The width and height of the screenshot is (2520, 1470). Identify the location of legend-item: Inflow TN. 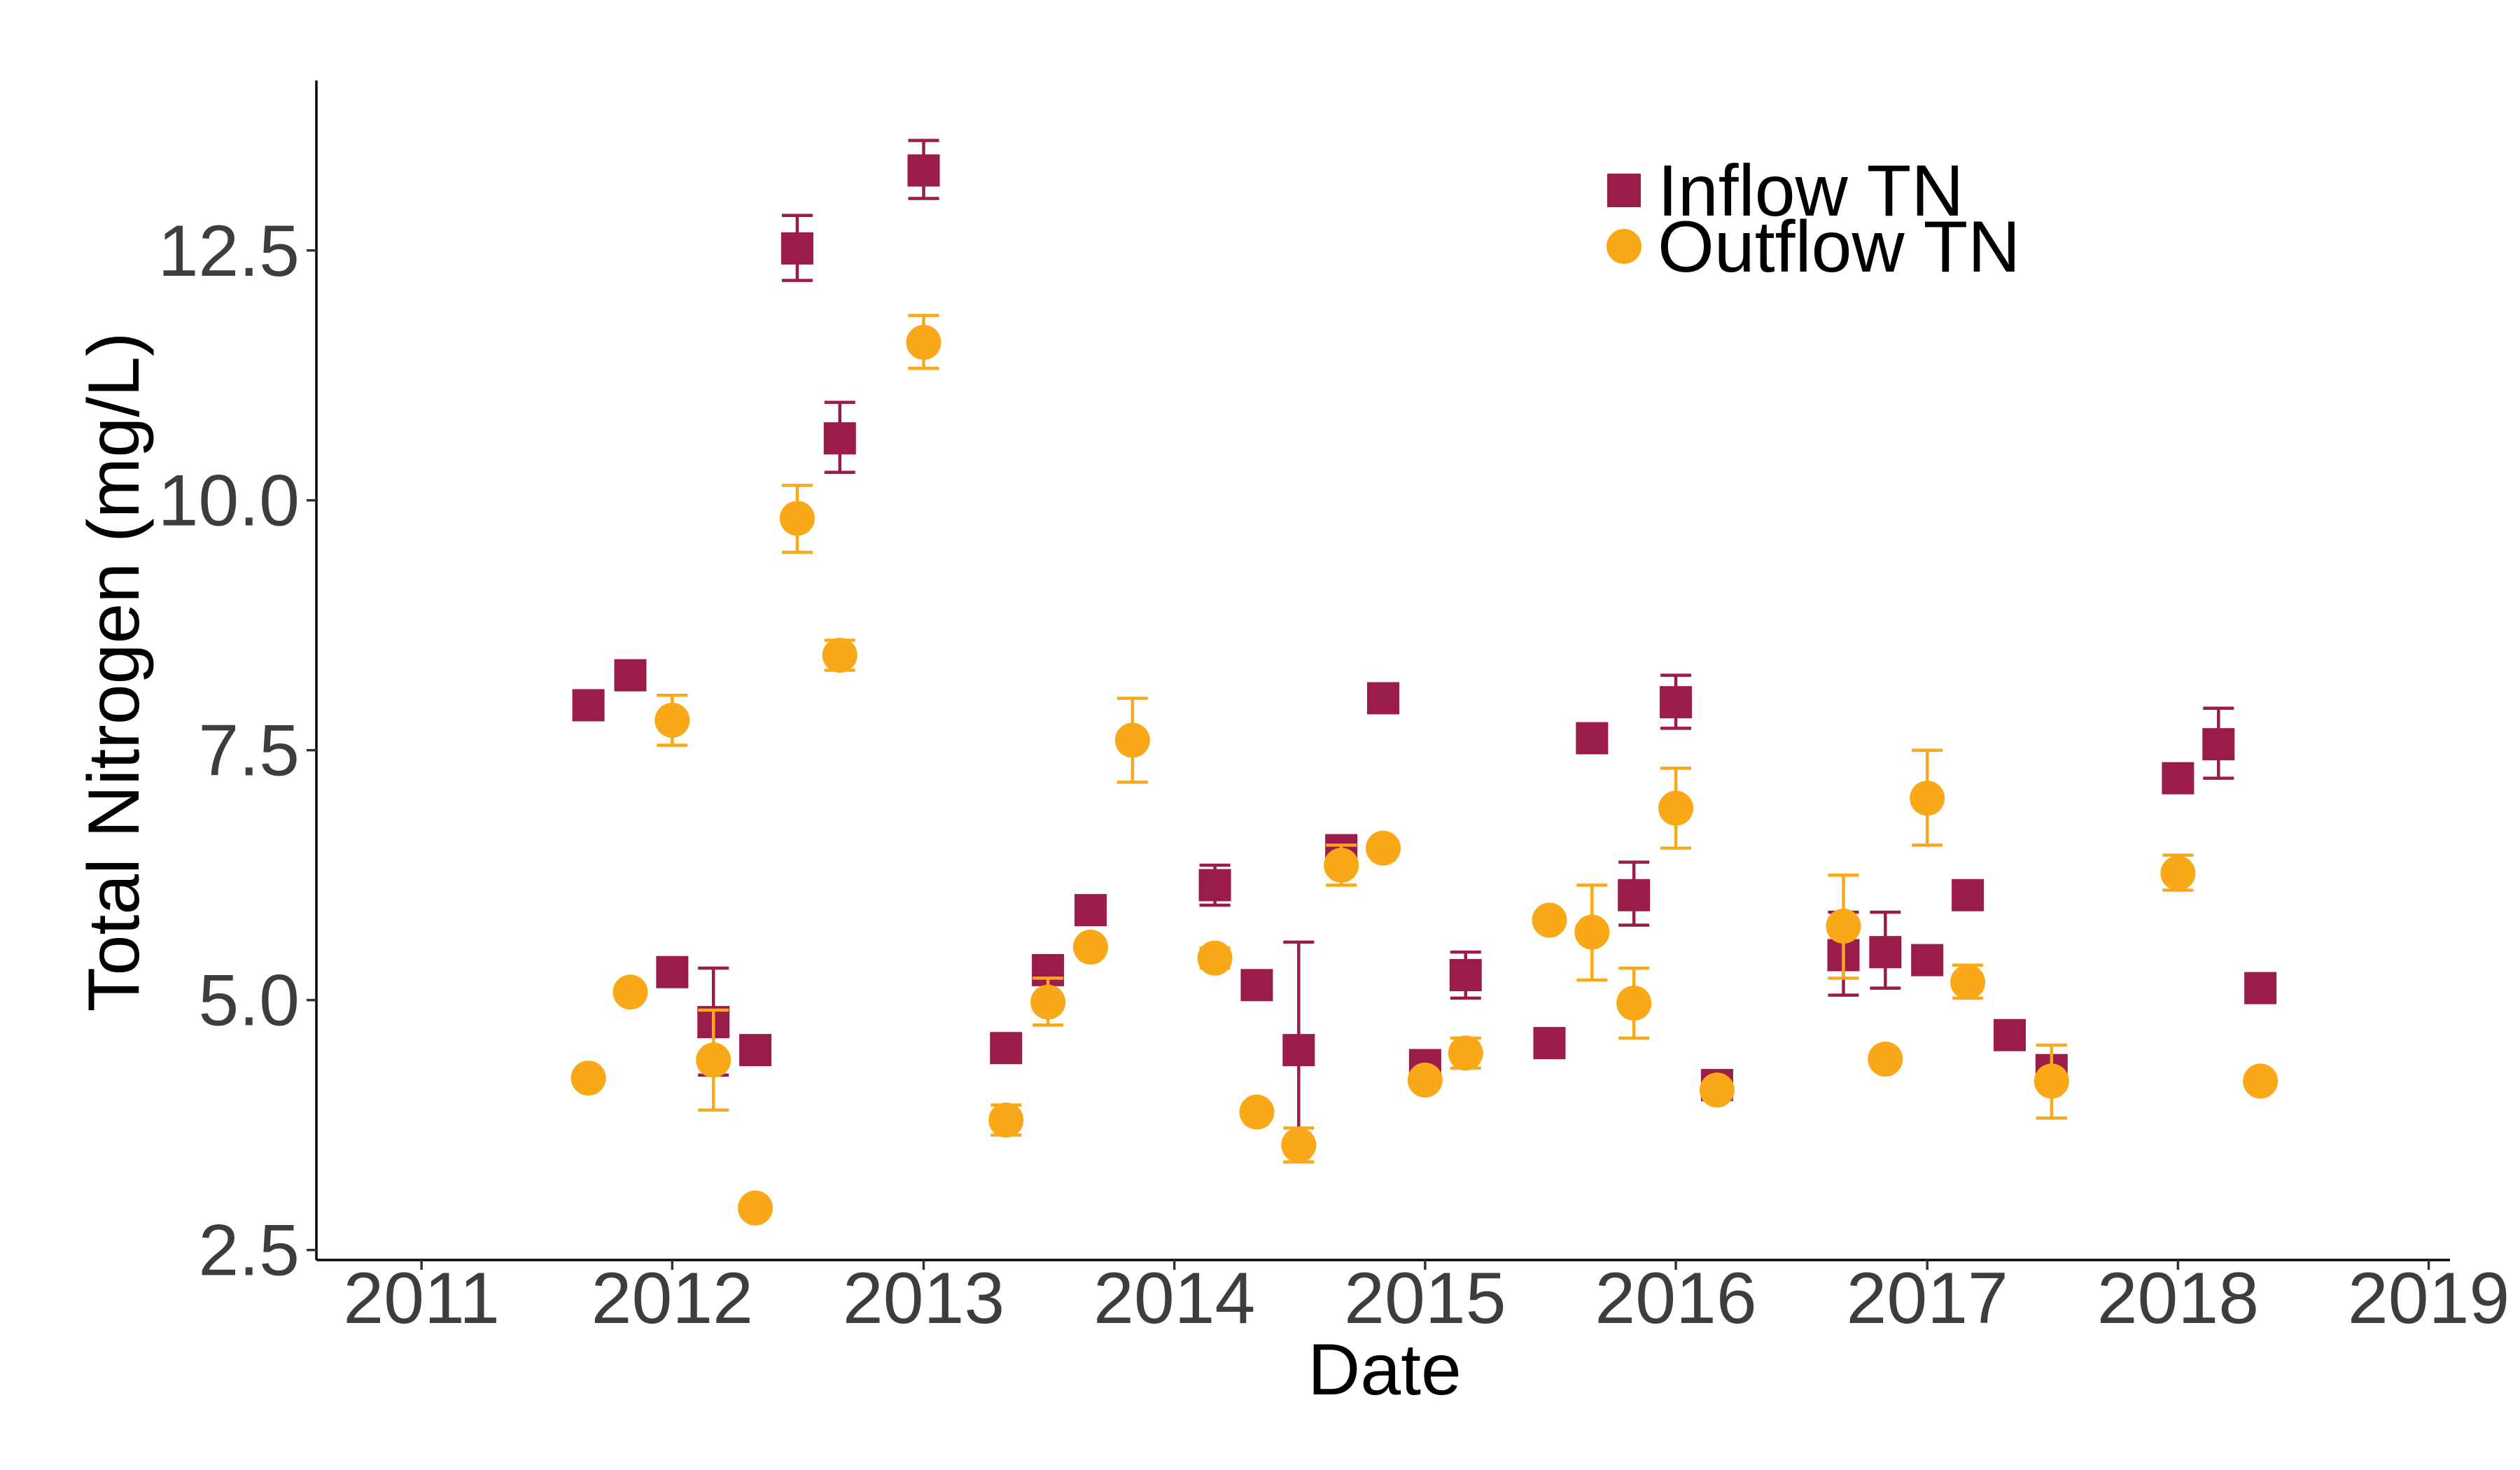
(1785, 191).